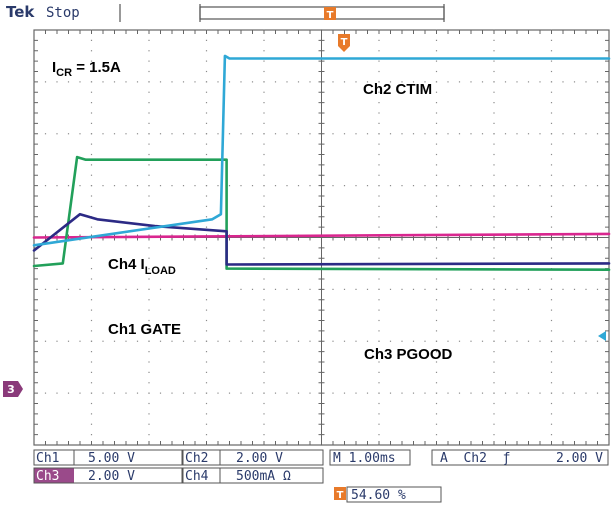  Describe the element at coordinates (111, 476) in the screenshot. I see `ch3-scale: 2.00 V` at that location.